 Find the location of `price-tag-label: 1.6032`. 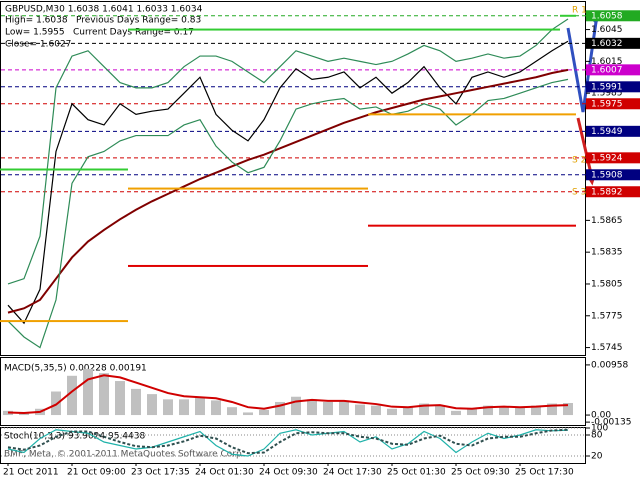

price-tag-label: 1.6032 is located at coordinates (607, 44).